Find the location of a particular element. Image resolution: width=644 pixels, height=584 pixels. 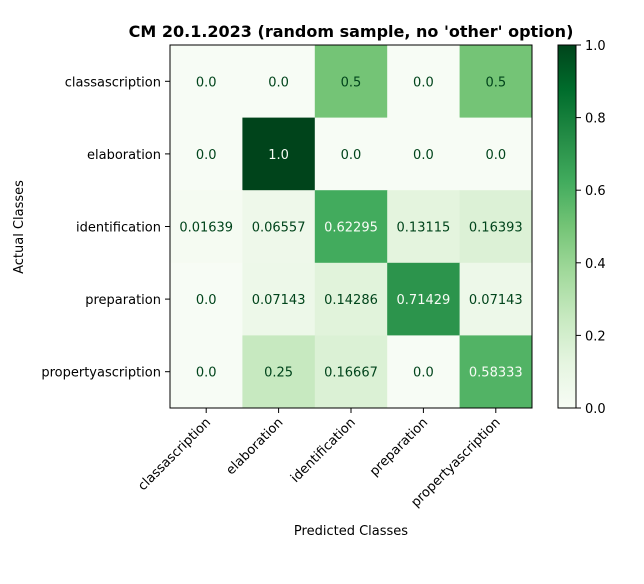

x-tick-label: elaboration is located at coordinates (254, 446).